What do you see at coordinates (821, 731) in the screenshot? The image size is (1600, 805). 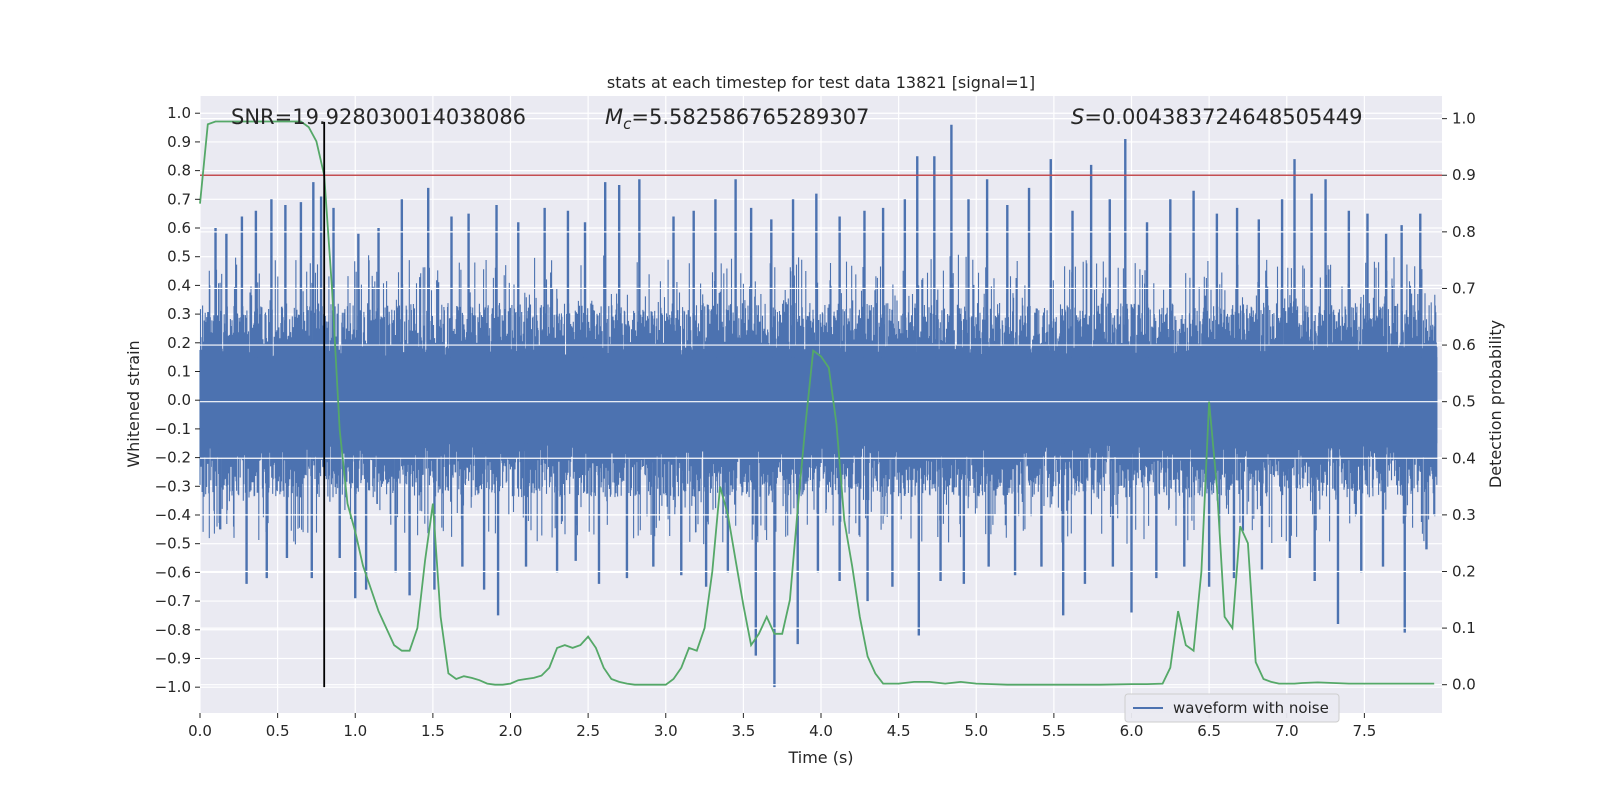 I see `x-tick-label: 4.0` at bounding box center [821, 731].